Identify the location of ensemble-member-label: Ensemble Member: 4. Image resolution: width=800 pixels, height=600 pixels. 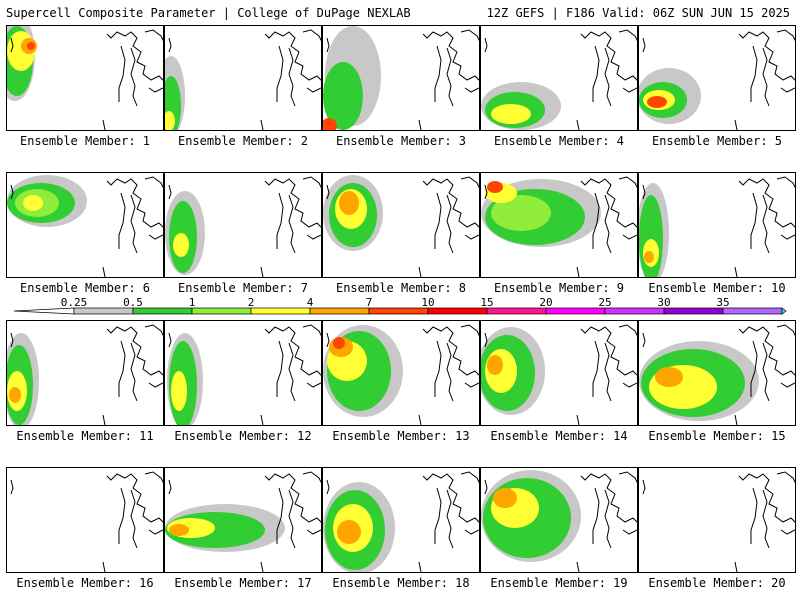
(559, 141).